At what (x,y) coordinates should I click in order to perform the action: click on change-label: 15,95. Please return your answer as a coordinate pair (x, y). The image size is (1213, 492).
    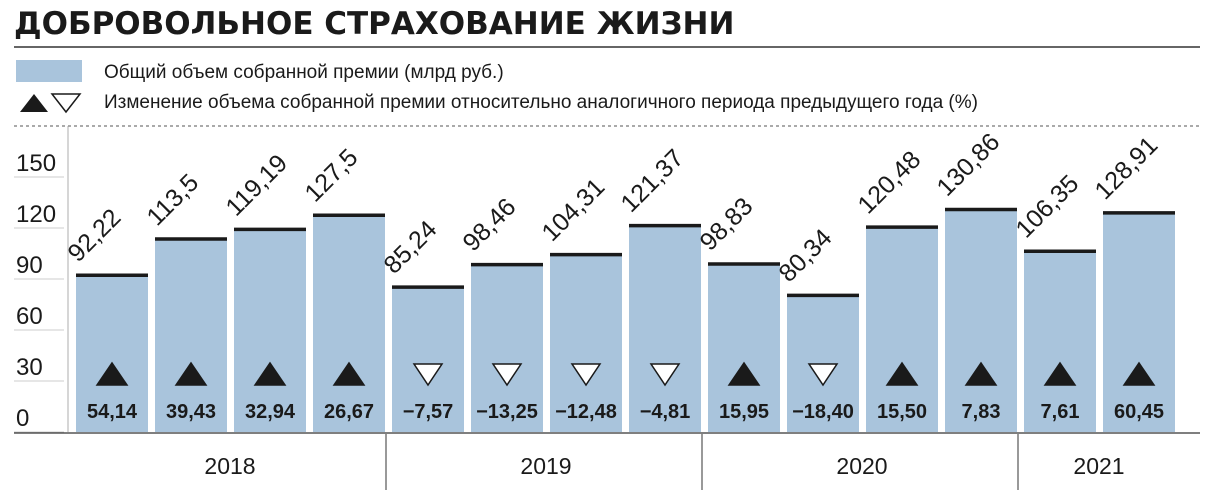
    Looking at the image, I should click on (744, 412).